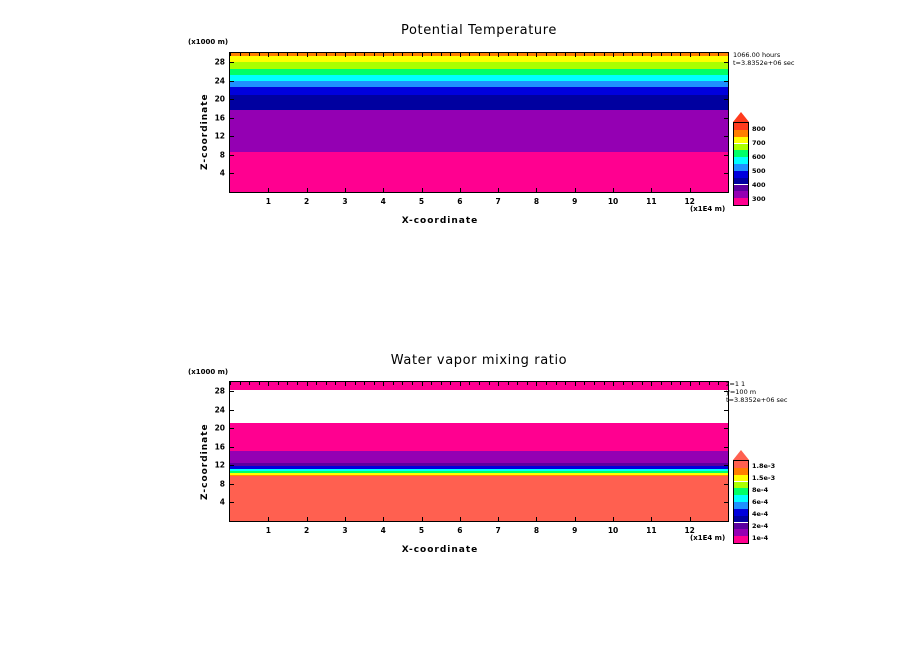  I want to click on colorbar-potential-temperature, so click(741, 159).